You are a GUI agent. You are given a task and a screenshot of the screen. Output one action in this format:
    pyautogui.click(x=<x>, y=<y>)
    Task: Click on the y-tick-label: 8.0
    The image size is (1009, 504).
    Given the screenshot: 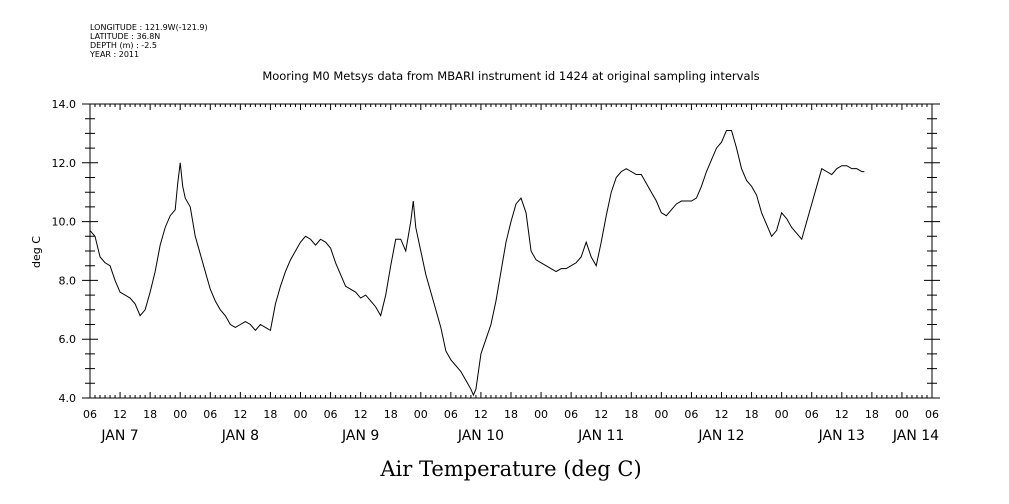 What is the action you would take?
    pyautogui.click(x=68, y=280)
    